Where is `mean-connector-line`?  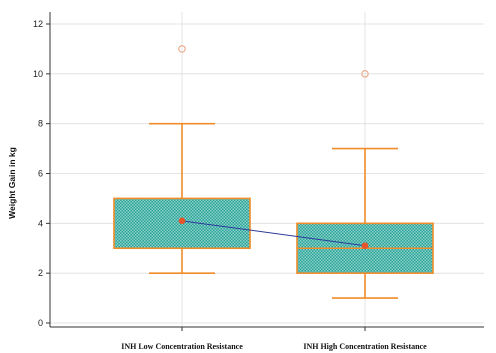 mean-connector-line is located at coordinates (273, 233).